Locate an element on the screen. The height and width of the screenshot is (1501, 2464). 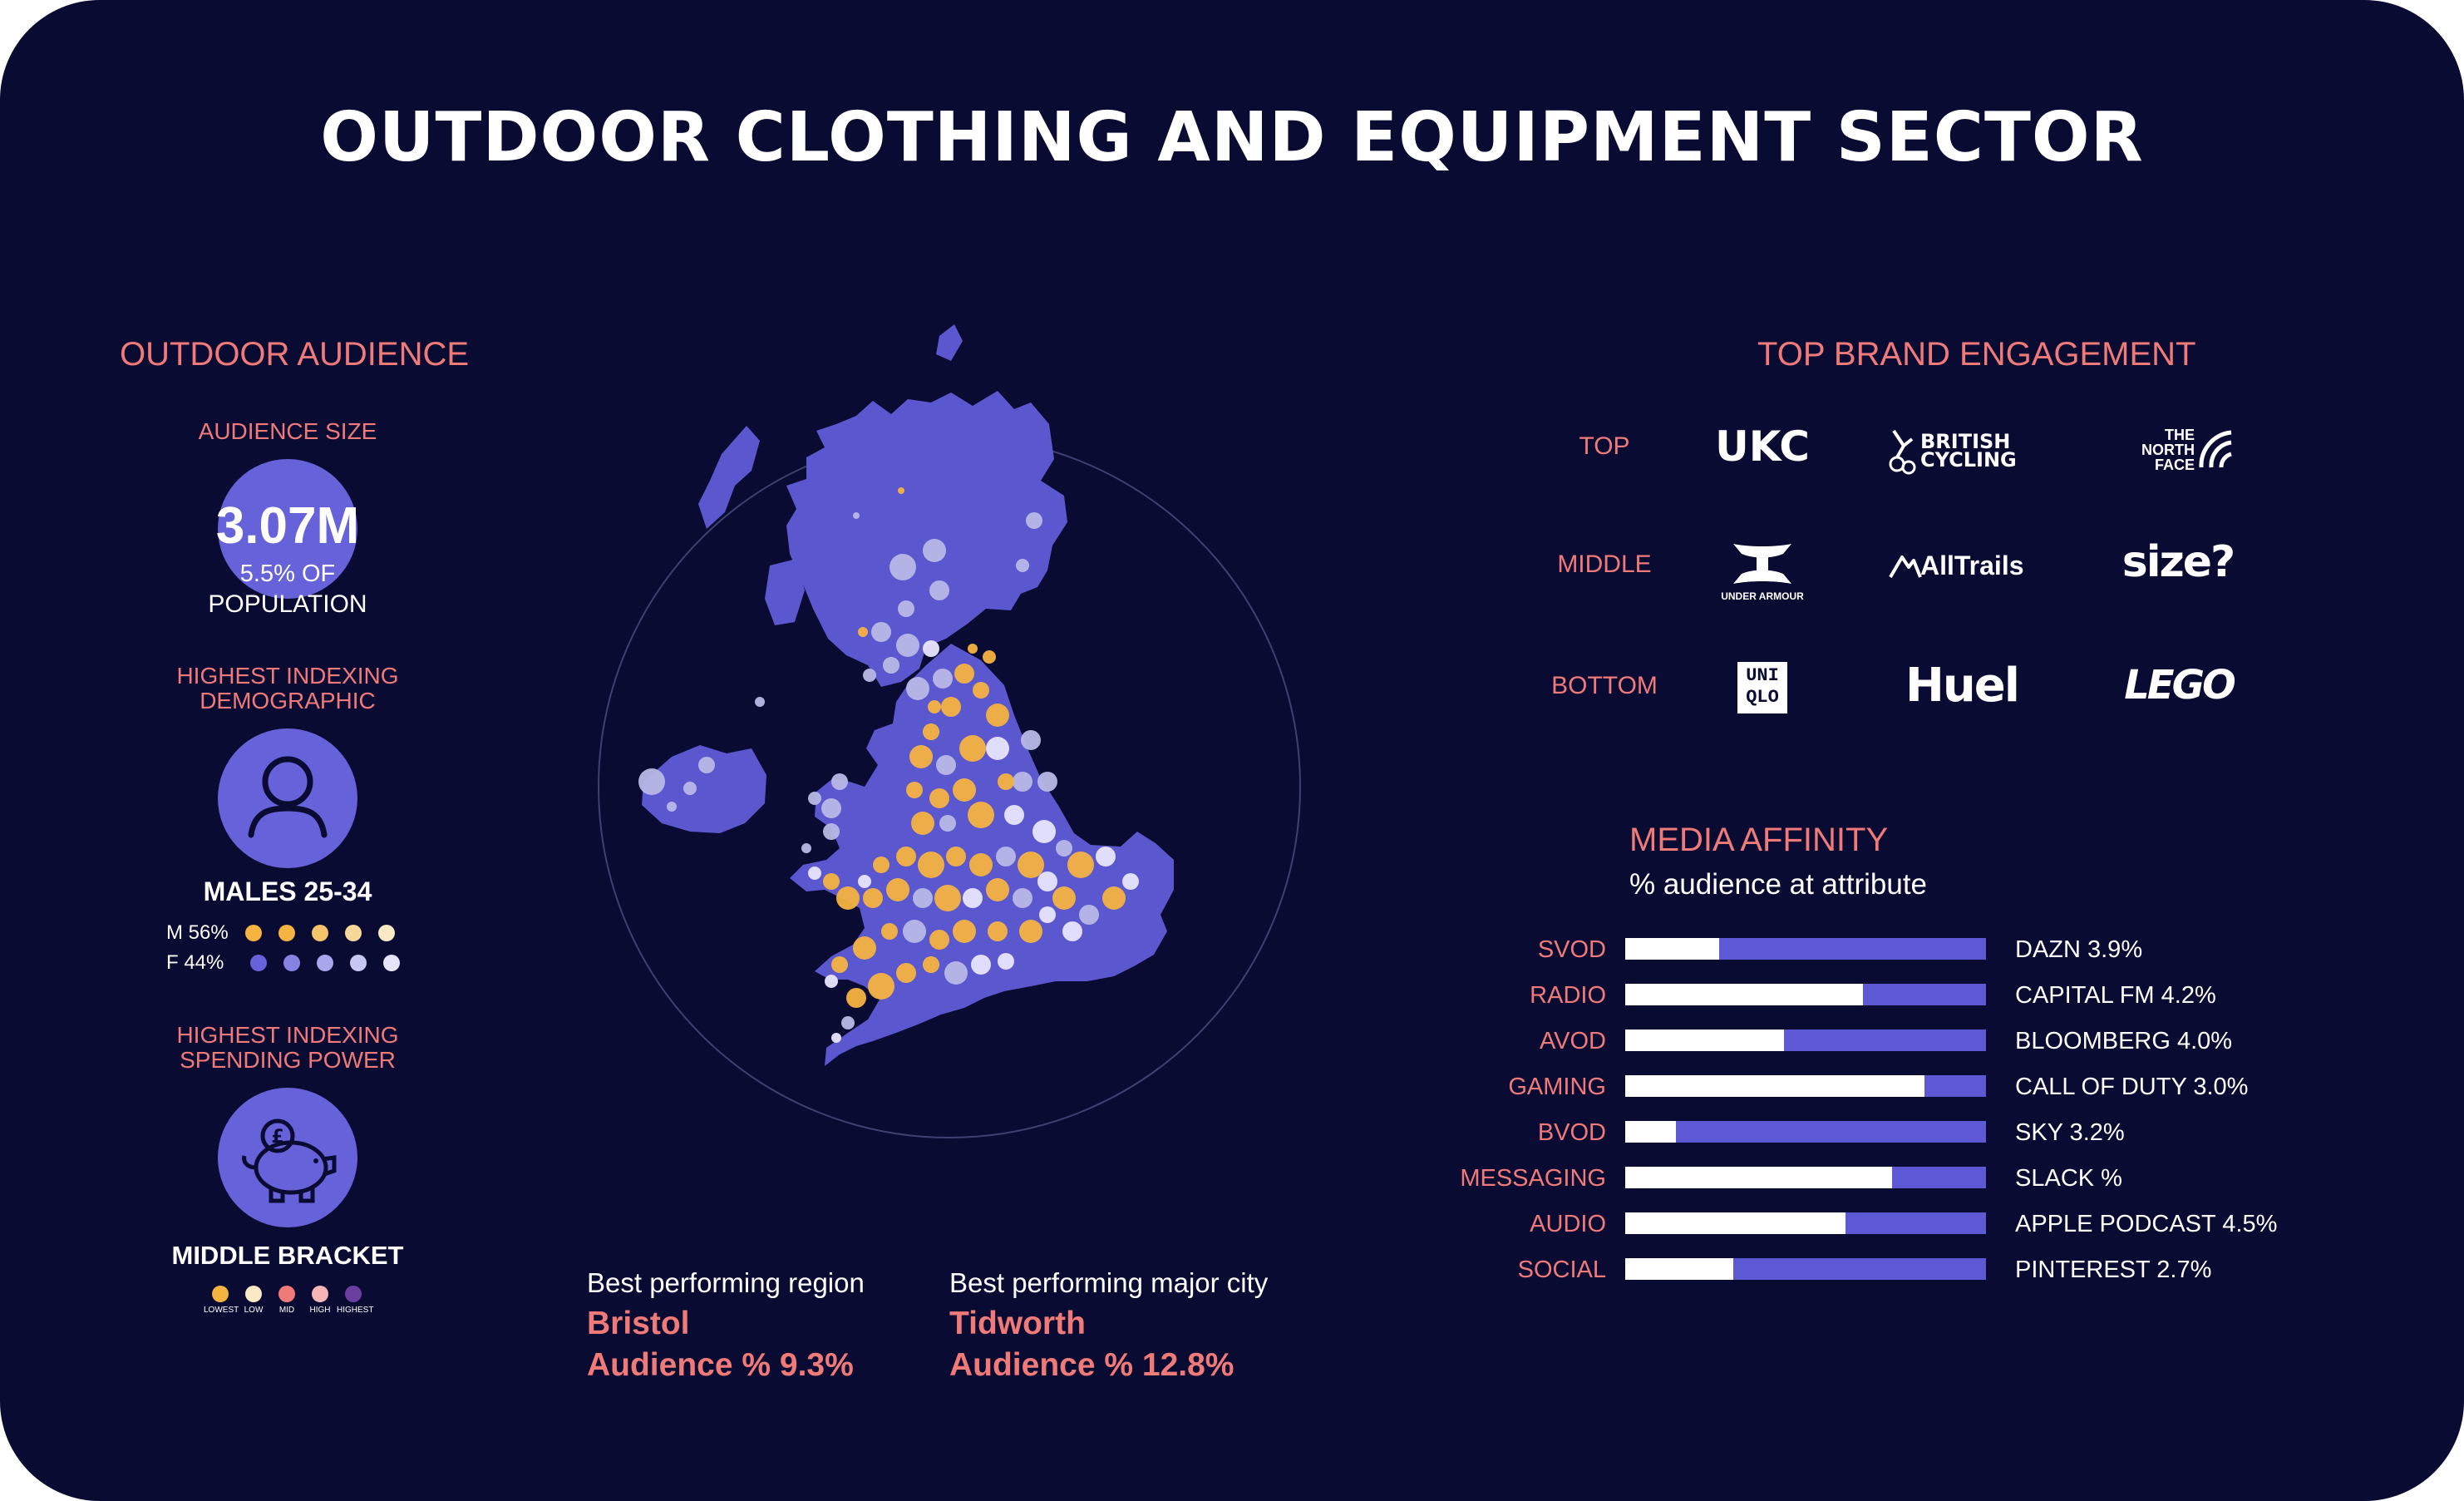
media-value-radio: CAPITAL FM 4.2% is located at coordinates (2115, 995).